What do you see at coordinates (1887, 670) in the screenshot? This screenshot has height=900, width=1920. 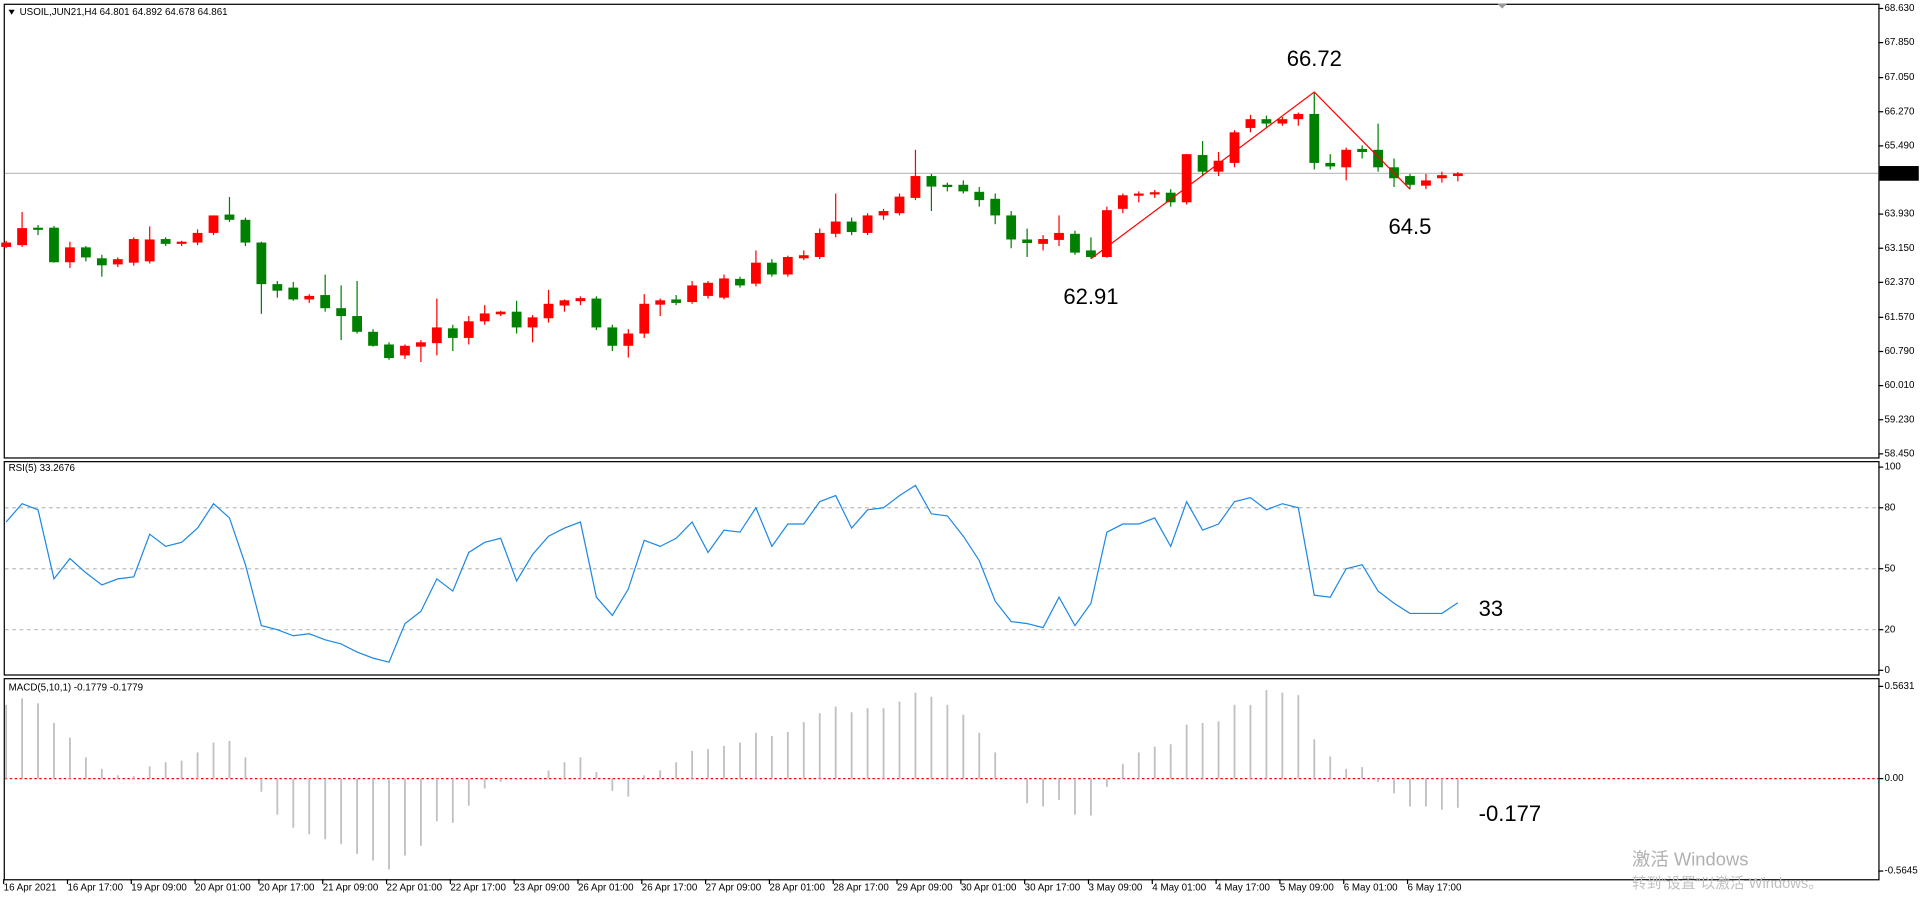 I see `y-tick-label: 0` at bounding box center [1887, 670].